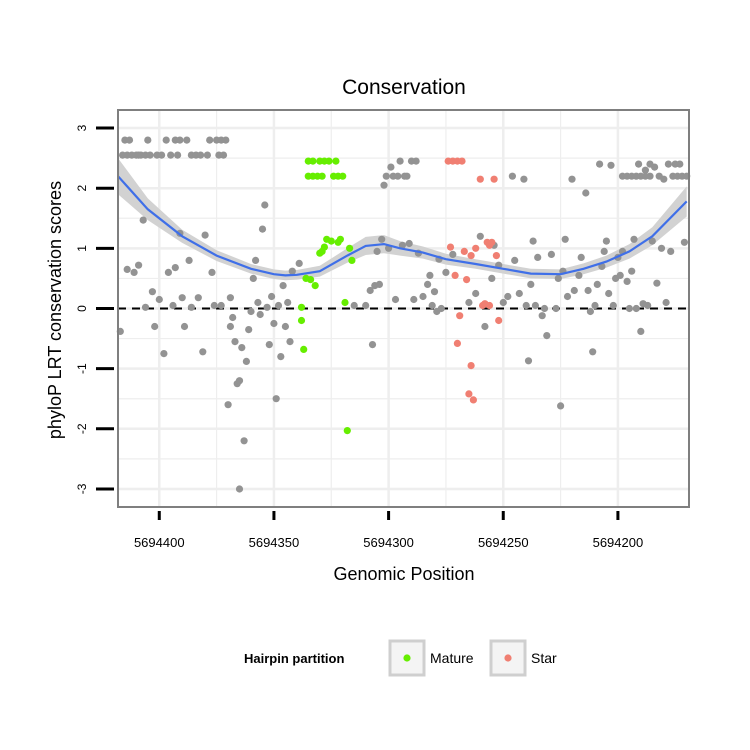 The height and width of the screenshot is (750, 750). I want to click on x-tick-label: 5694250, so click(503, 542).